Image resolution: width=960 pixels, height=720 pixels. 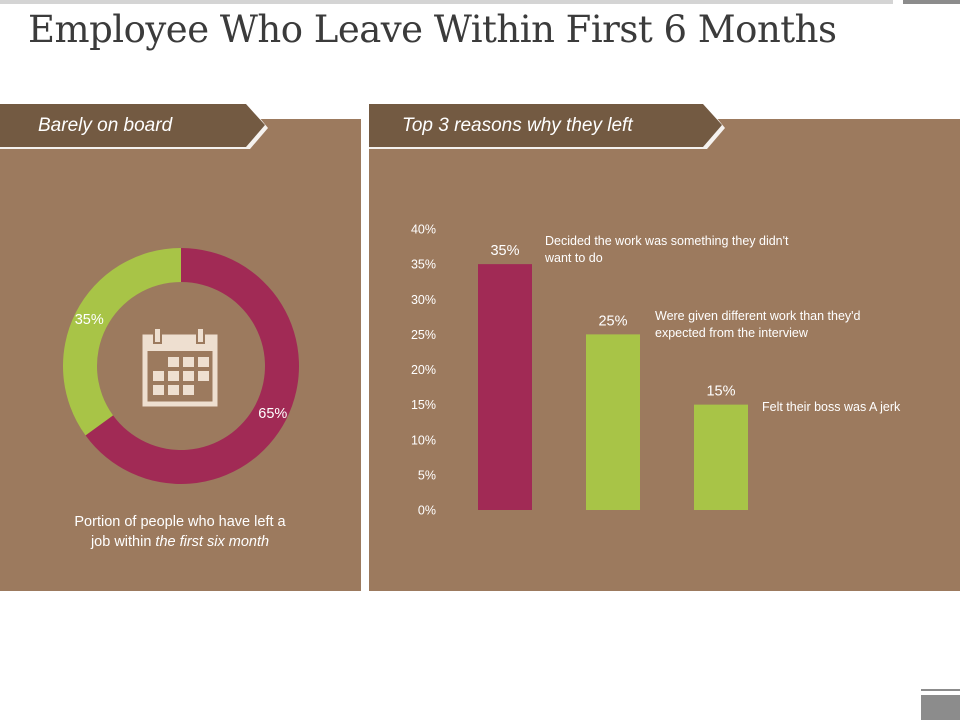 I want to click on right-panel-banner: Top 3 reasons why they left, so click(x=548, y=126).